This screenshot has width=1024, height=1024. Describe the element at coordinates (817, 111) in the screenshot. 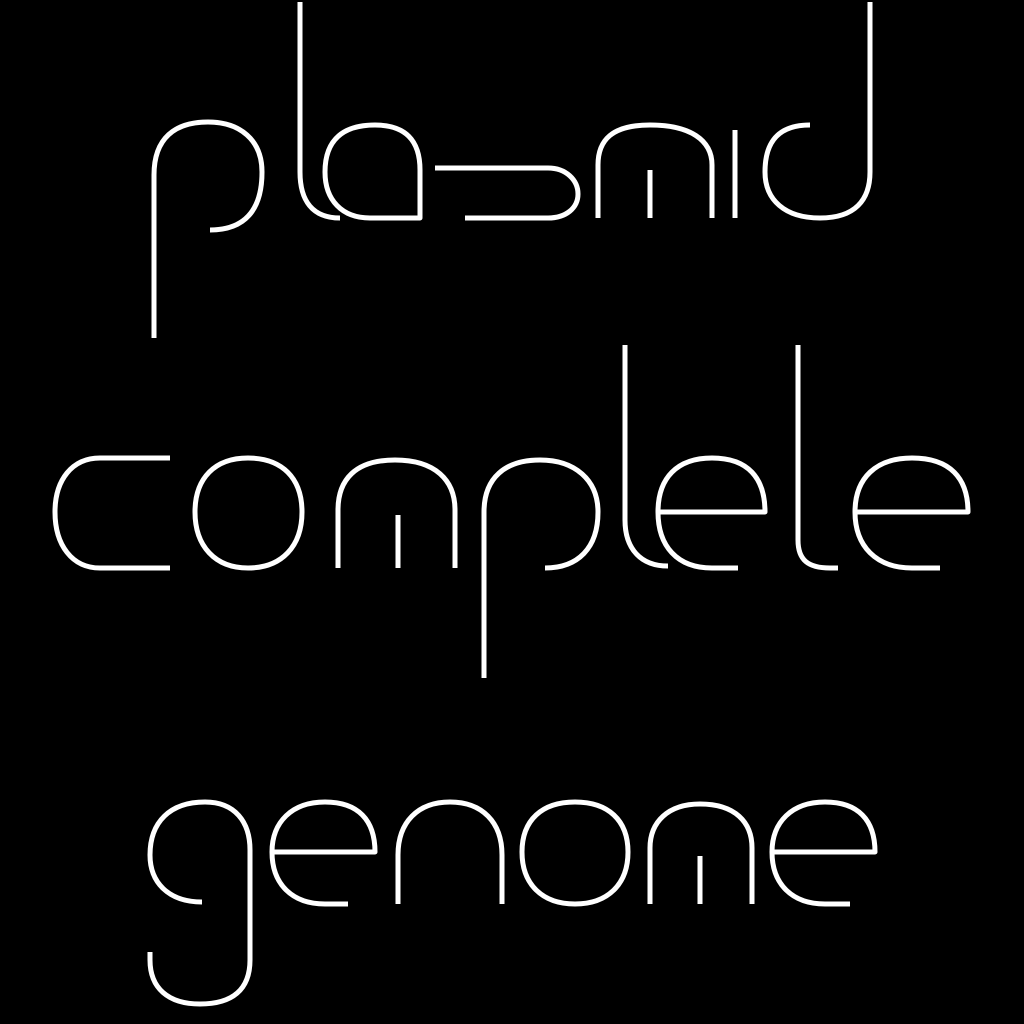

I see `glyph-d` at that location.